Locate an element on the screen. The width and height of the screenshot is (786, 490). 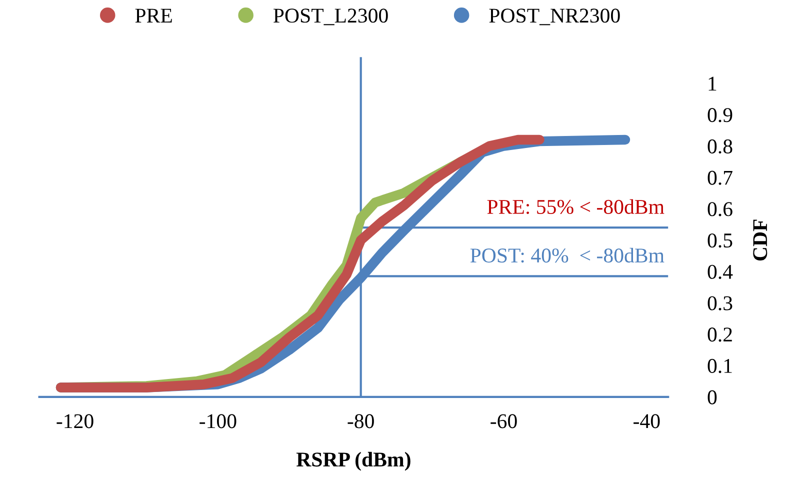
y-tick-label: 1 is located at coordinates (712, 83).